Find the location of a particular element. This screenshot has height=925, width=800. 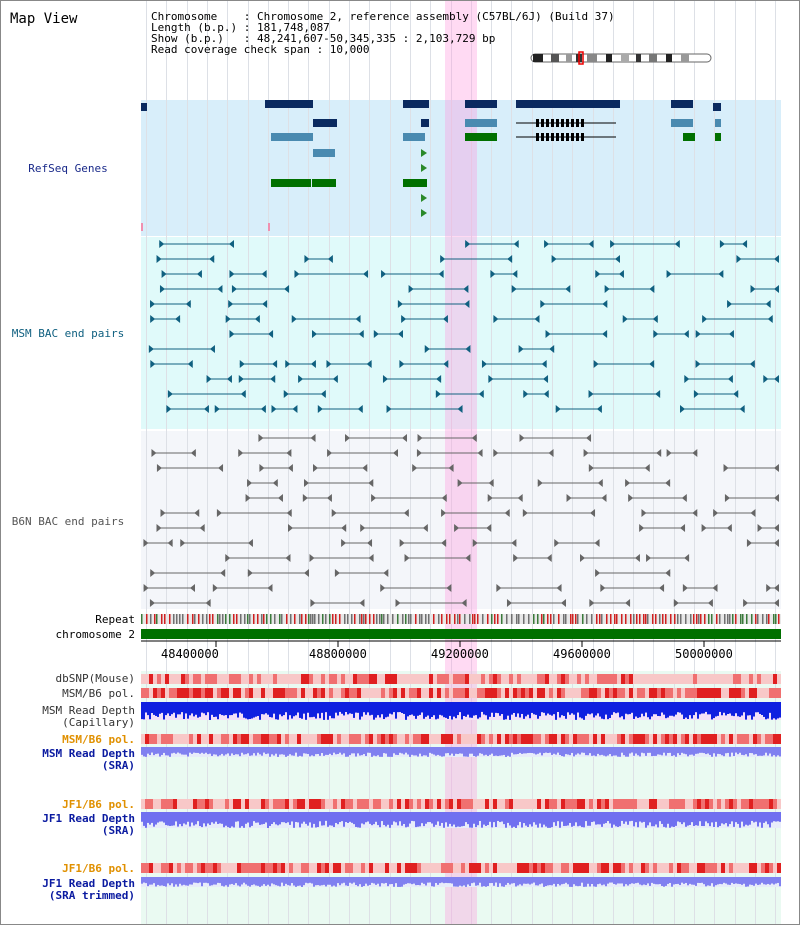

ideogram is located at coordinates (621, 58).